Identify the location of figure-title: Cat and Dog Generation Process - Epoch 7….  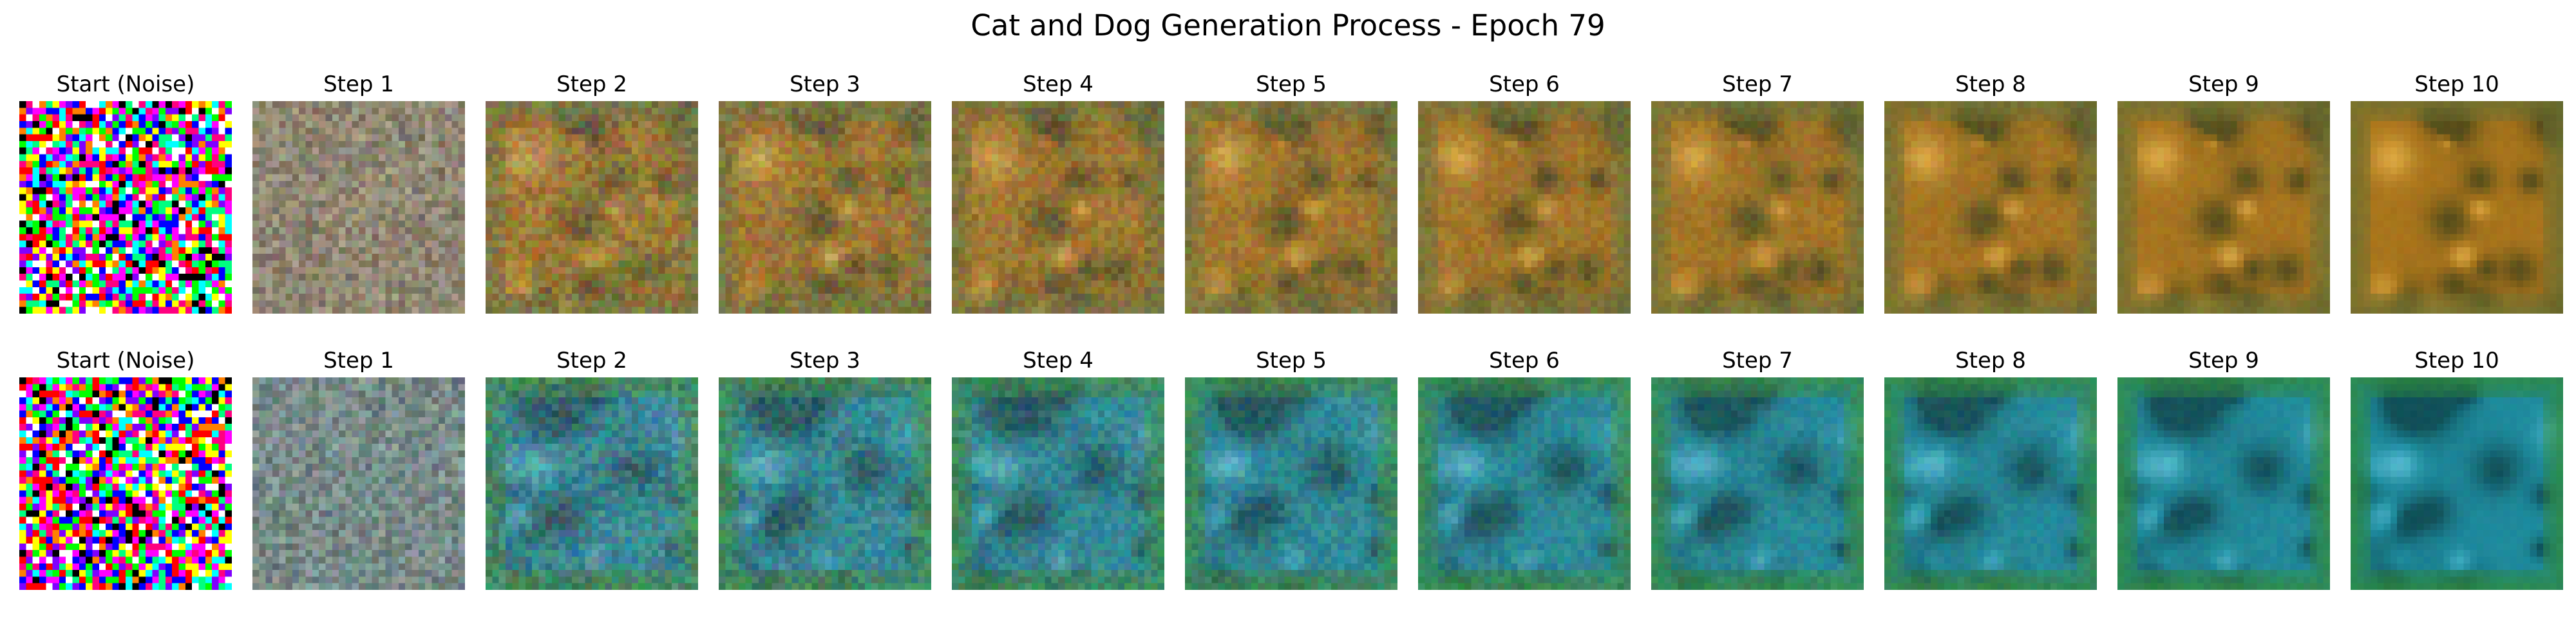
(1288, 26).